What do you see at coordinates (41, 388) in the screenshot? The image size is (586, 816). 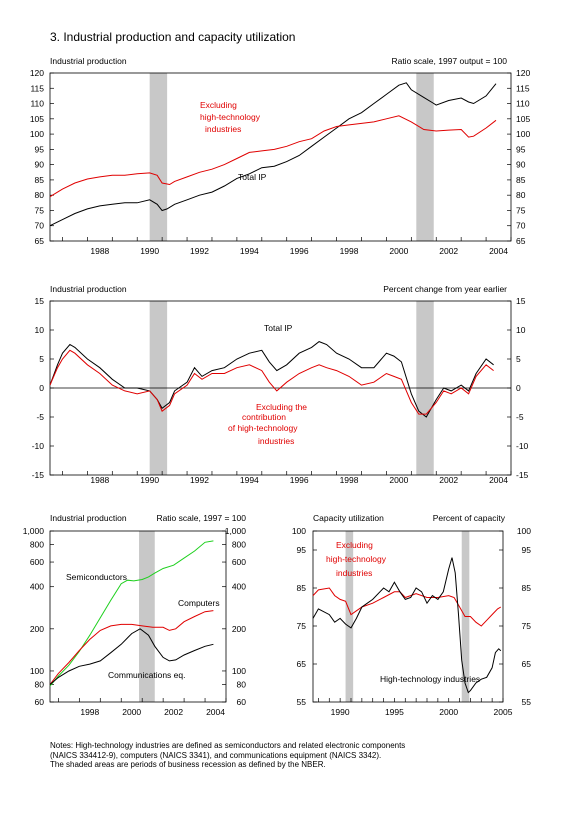 I see `y-tick-label: 0` at bounding box center [41, 388].